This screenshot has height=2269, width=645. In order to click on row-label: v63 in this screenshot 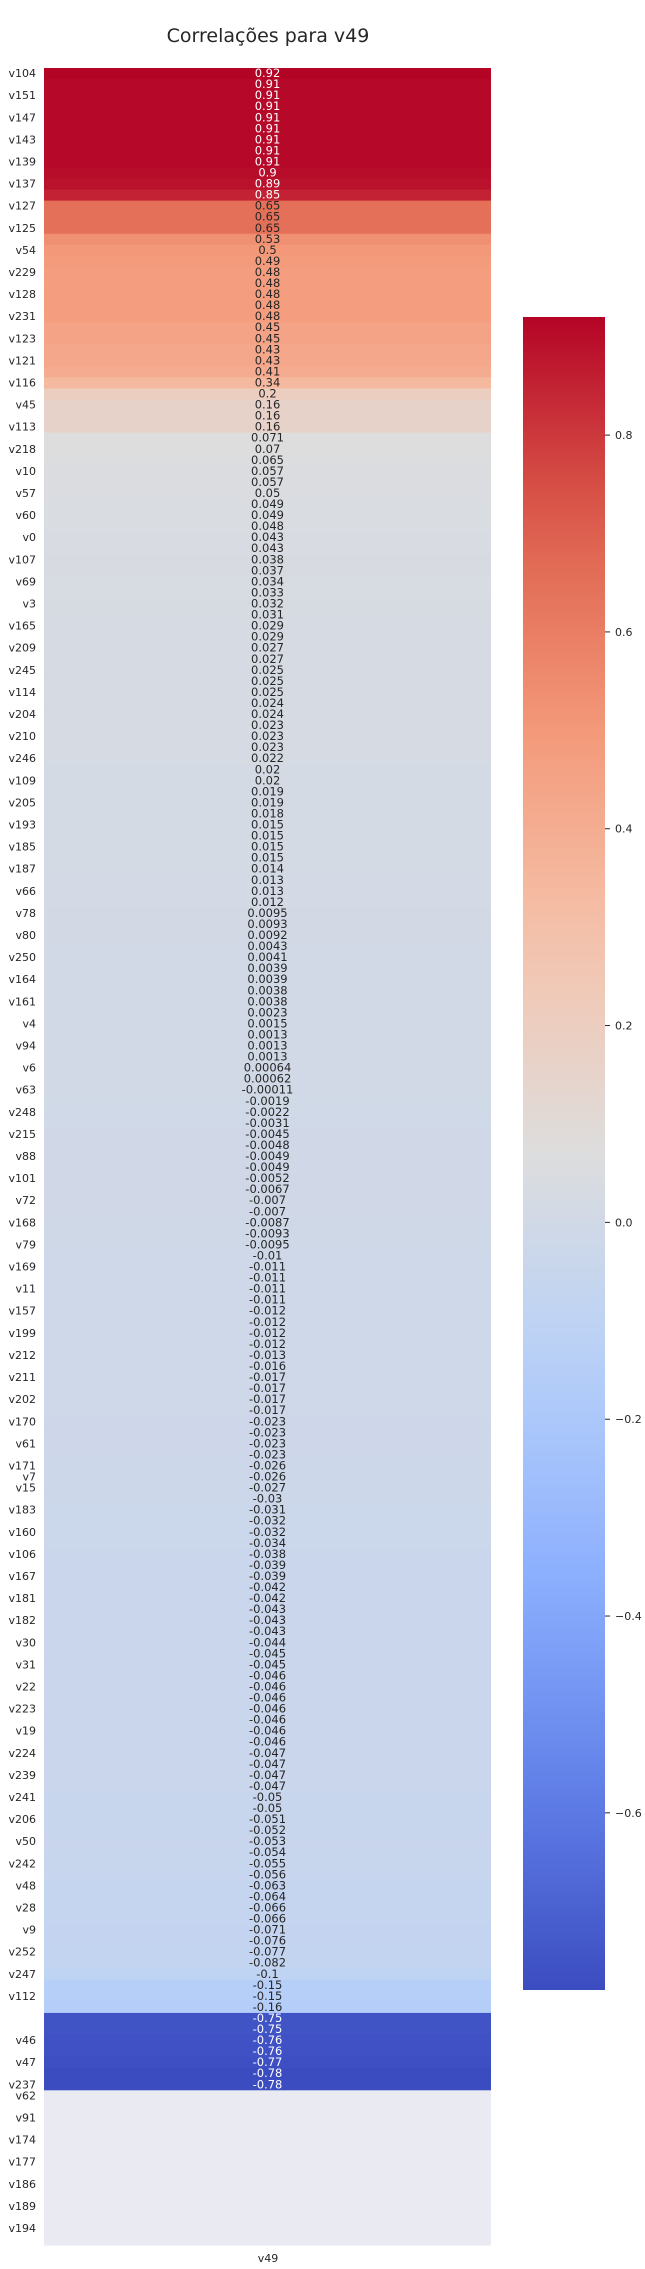, I will do `click(25, 1090)`.